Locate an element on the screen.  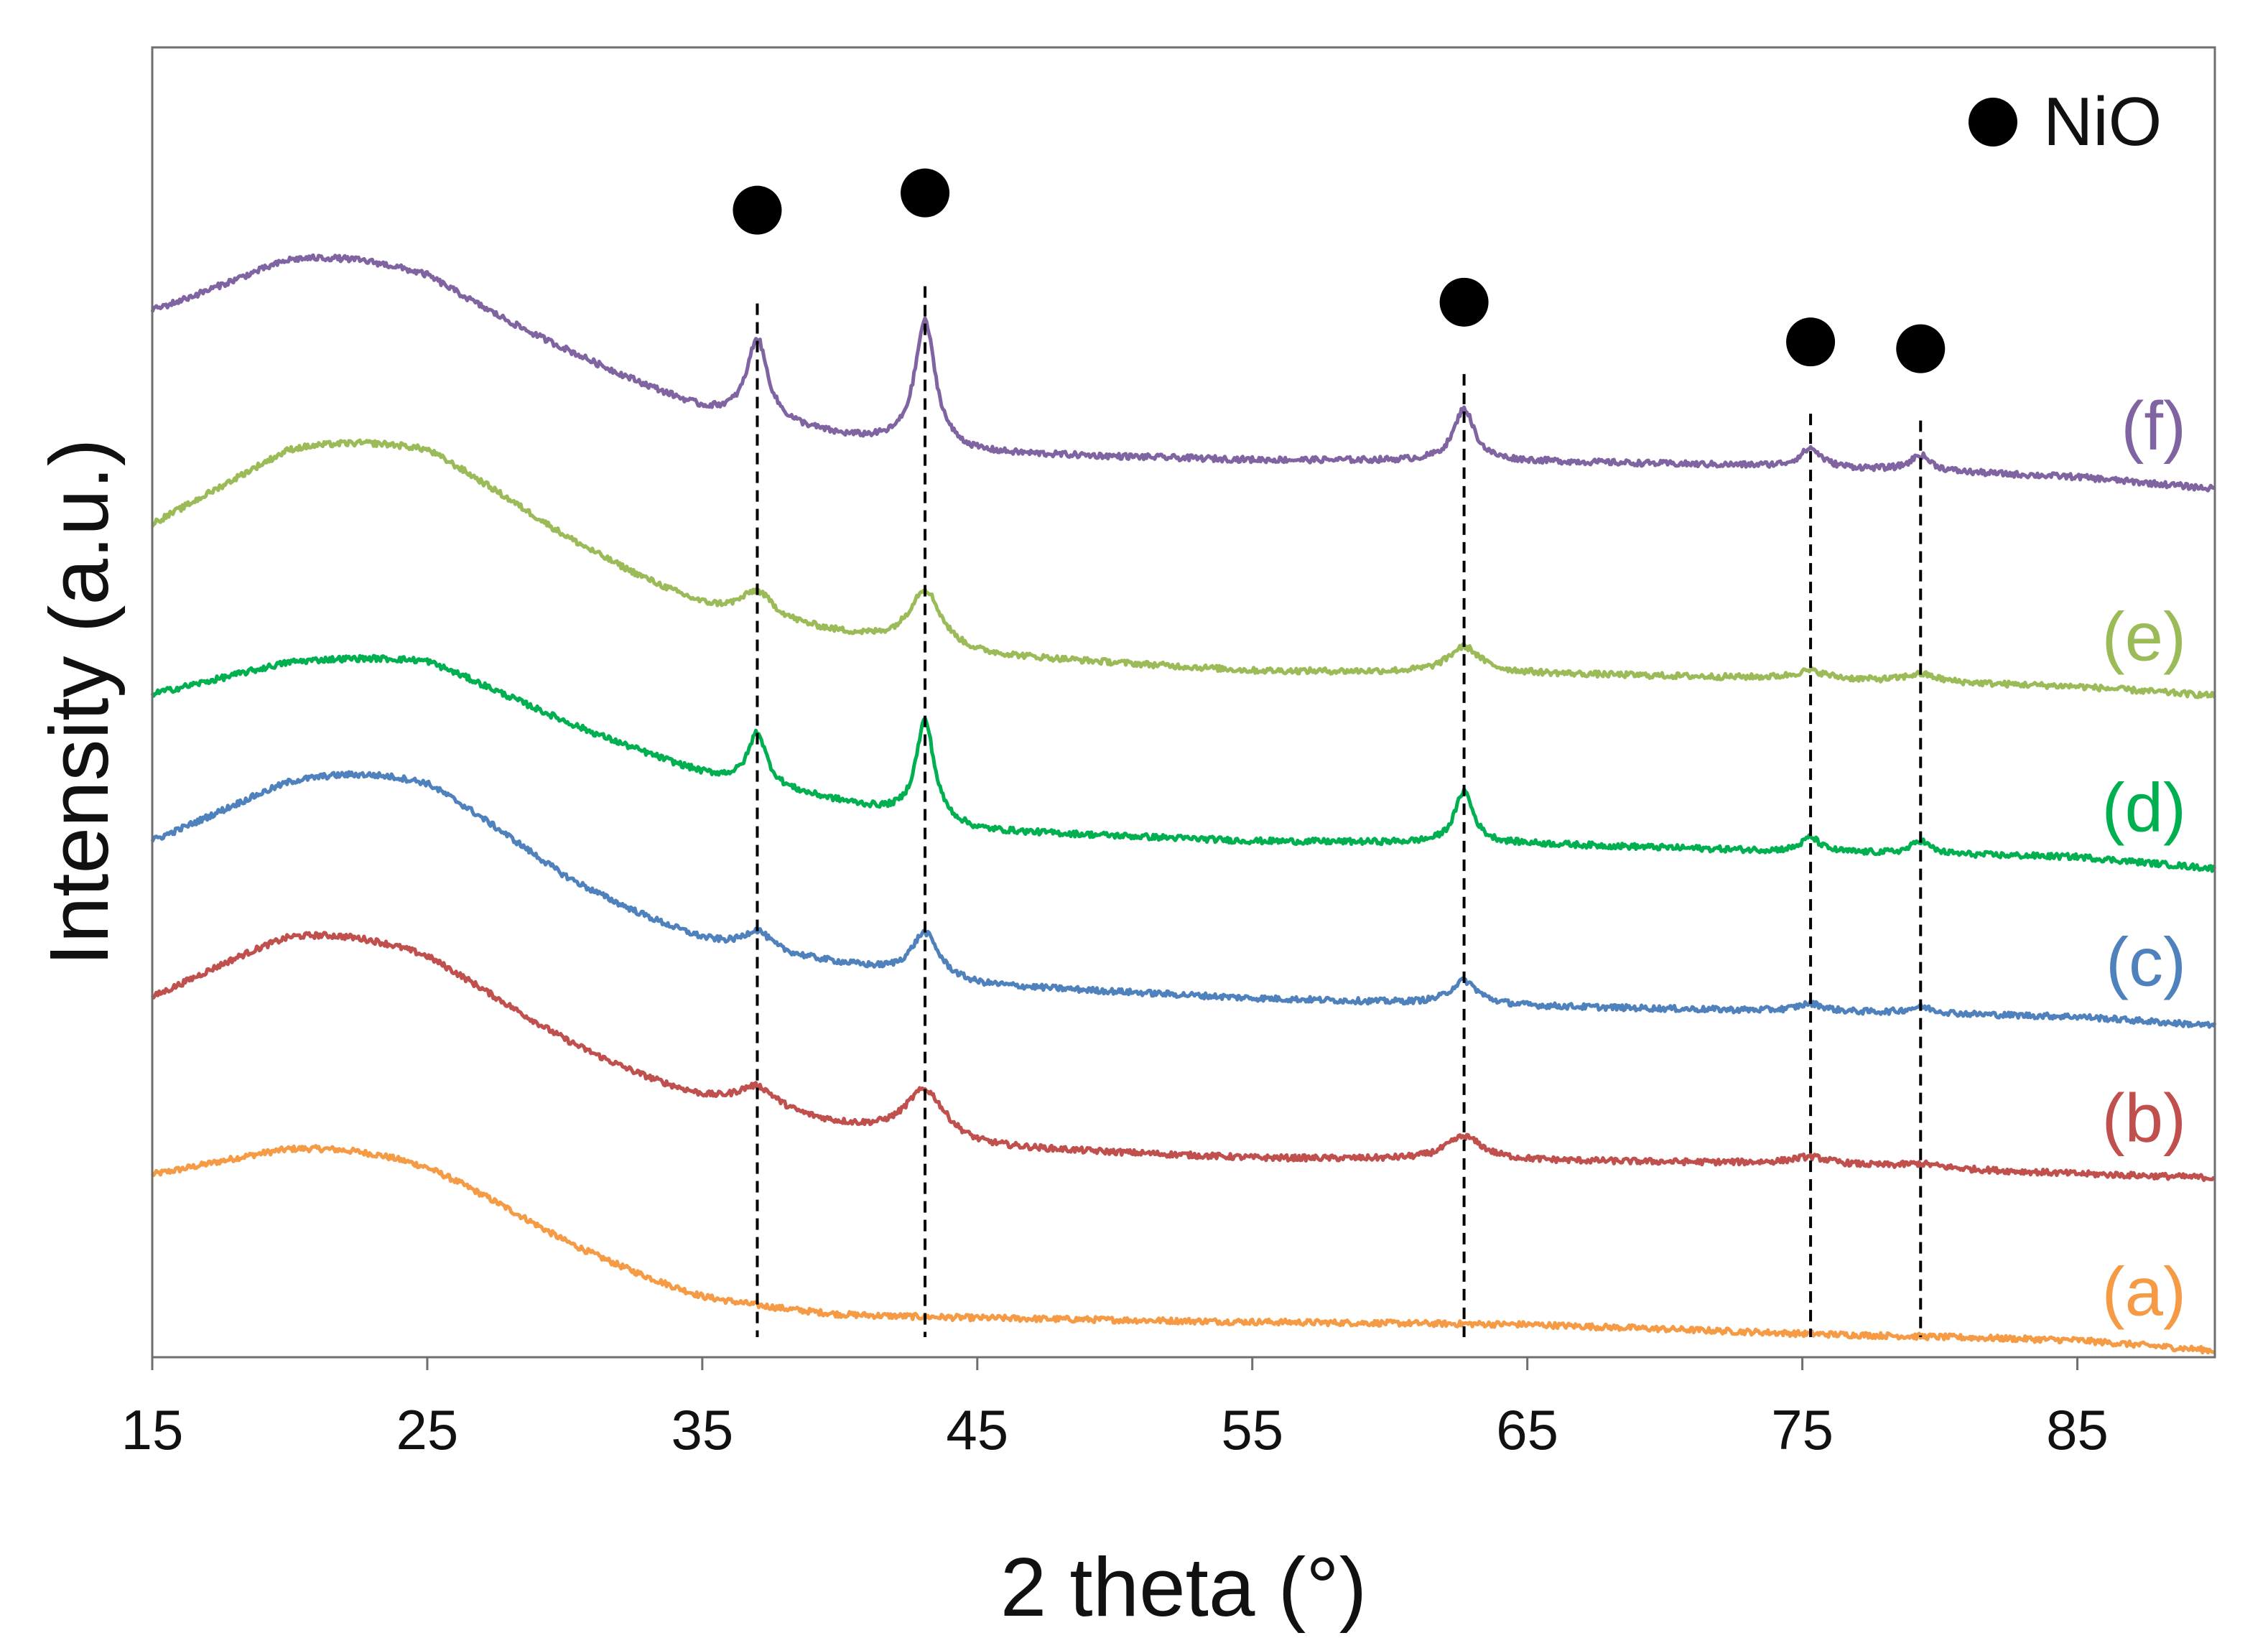
series-line-d is located at coordinates (1183, 763).